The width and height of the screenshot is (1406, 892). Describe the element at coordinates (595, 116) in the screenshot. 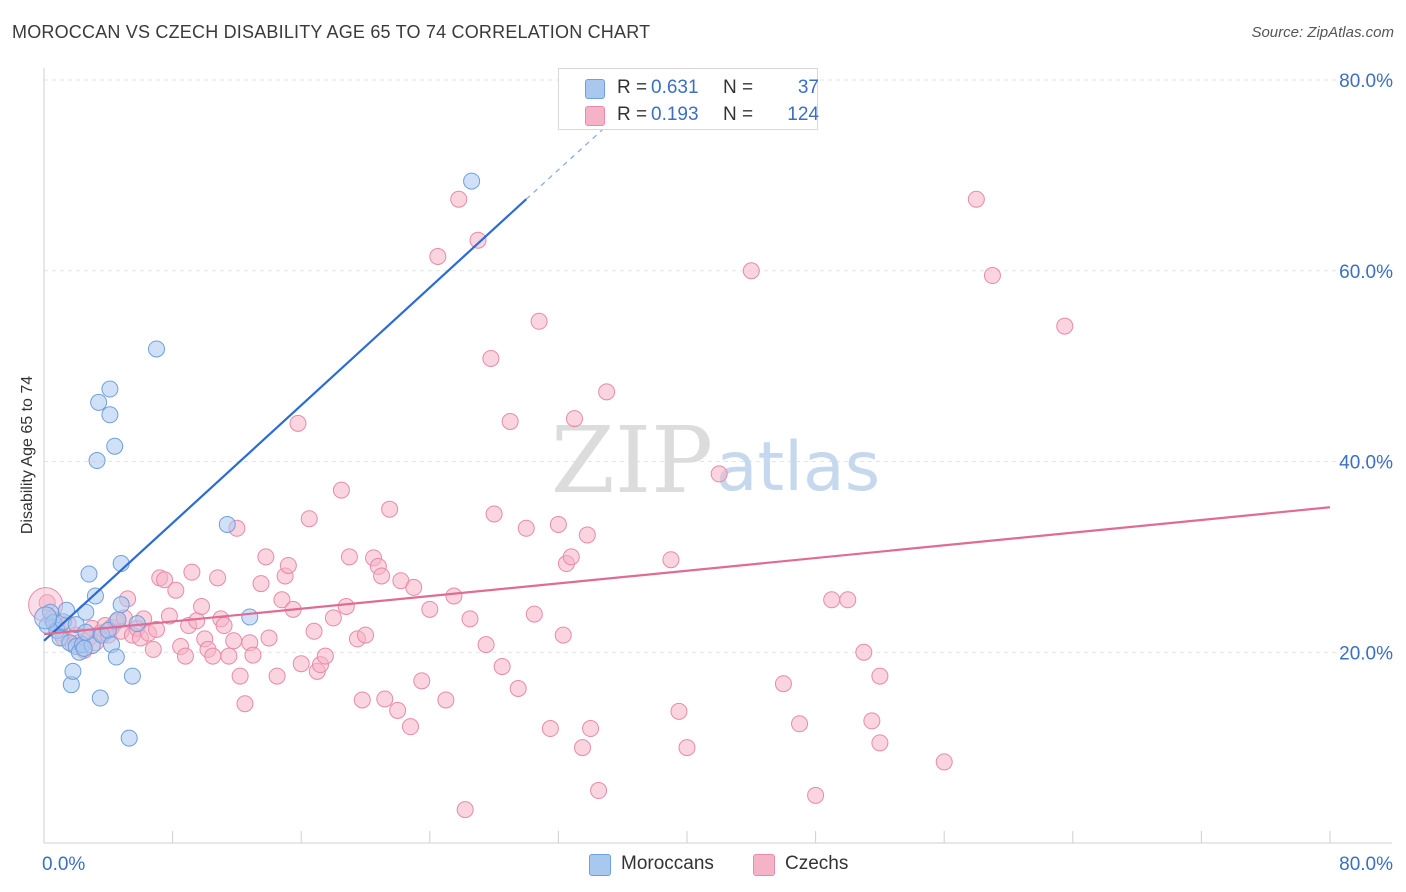

I see `czechs-swatch` at that location.